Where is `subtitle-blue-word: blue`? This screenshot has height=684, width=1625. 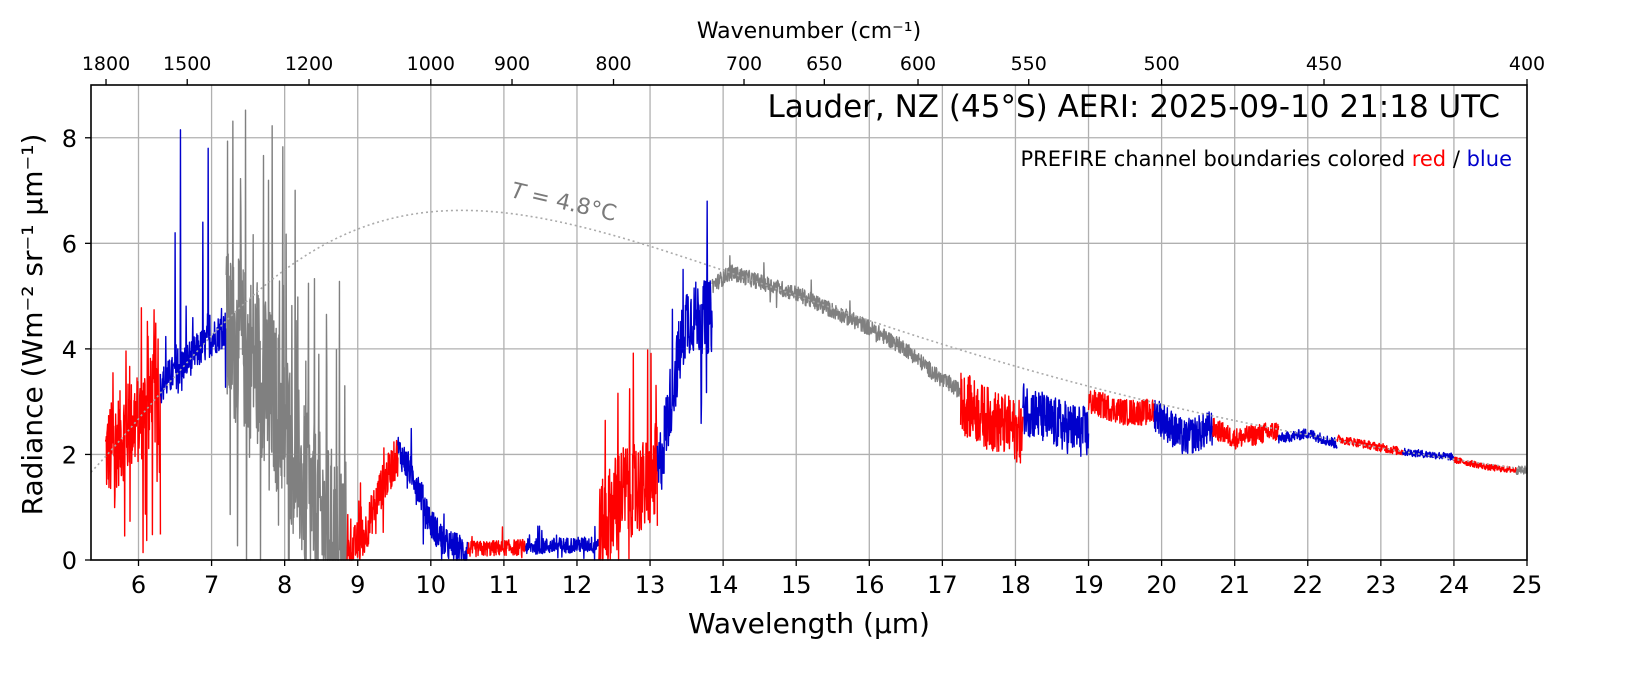
subtitle-blue-word: blue is located at coordinates (1489, 159).